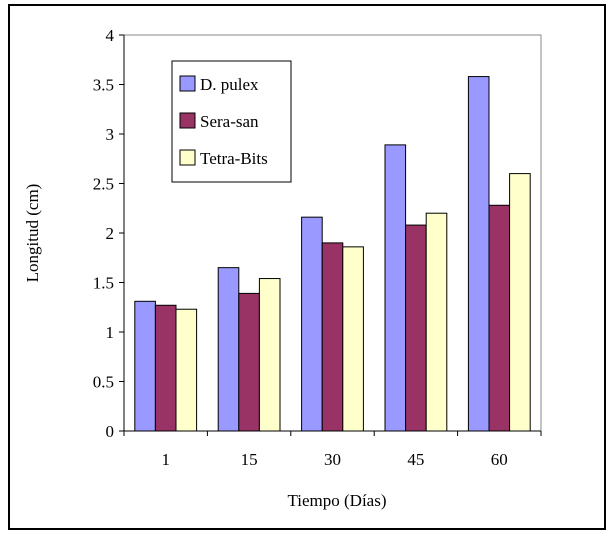  What do you see at coordinates (229, 84) in the screenshot?
I see `legend-label: D. pulex` at bounding box center [229, 84].